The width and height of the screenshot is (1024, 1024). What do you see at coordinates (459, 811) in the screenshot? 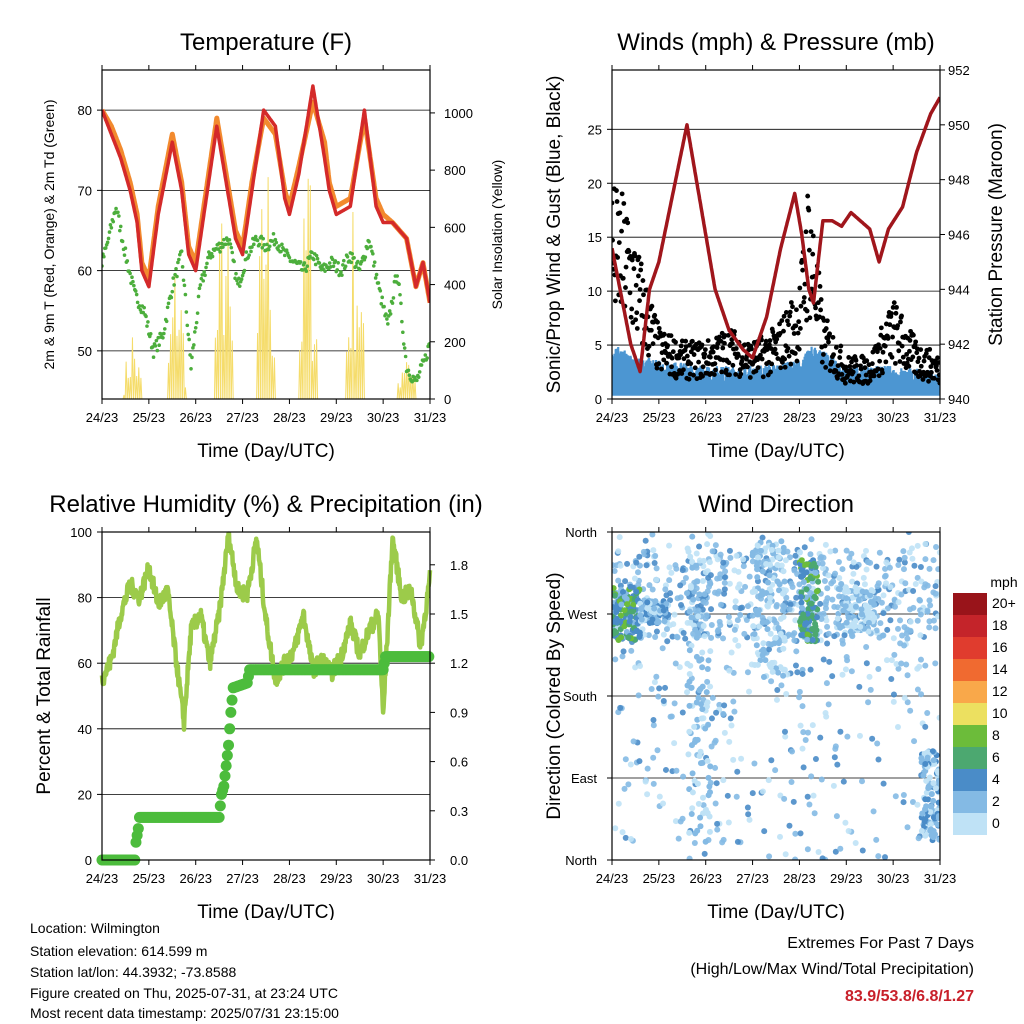
I see `y-right-tick-label: 0.3` at bounding box center [459, 811].